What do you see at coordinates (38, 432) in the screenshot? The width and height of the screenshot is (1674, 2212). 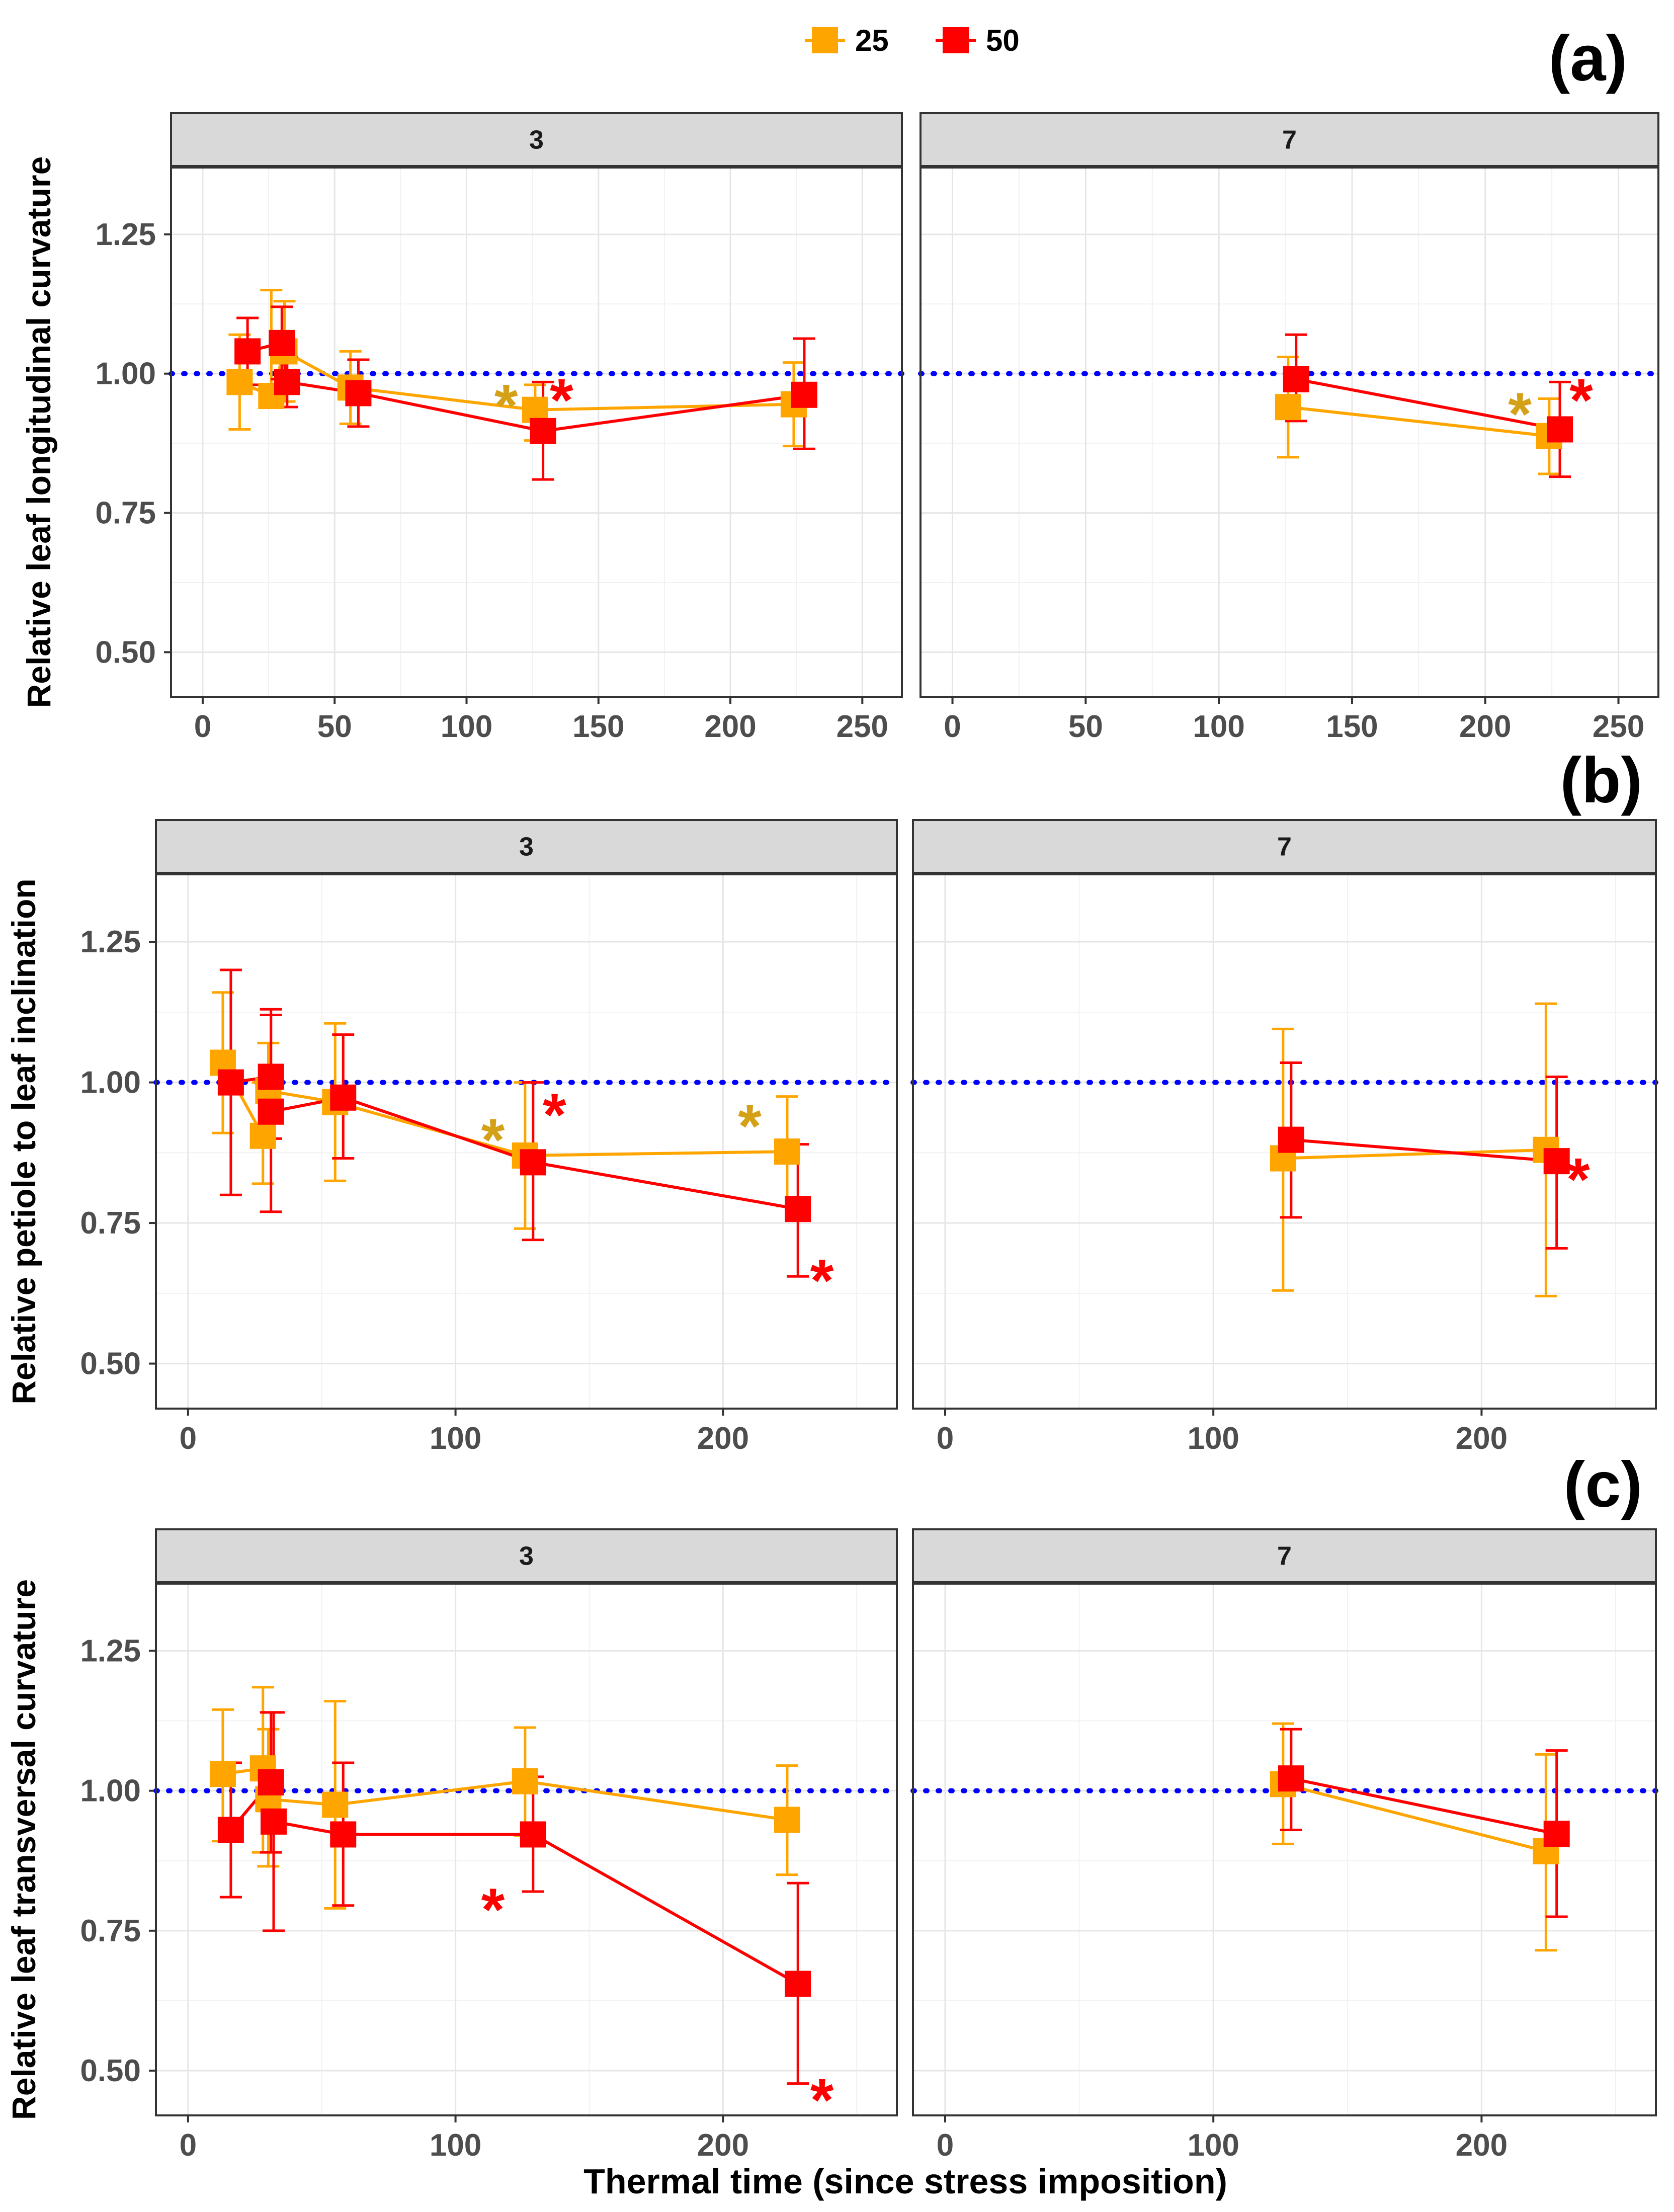 I see `y-axis-label-0: Relative leaf longitudinal curvature` at bounding box center [38, 432].